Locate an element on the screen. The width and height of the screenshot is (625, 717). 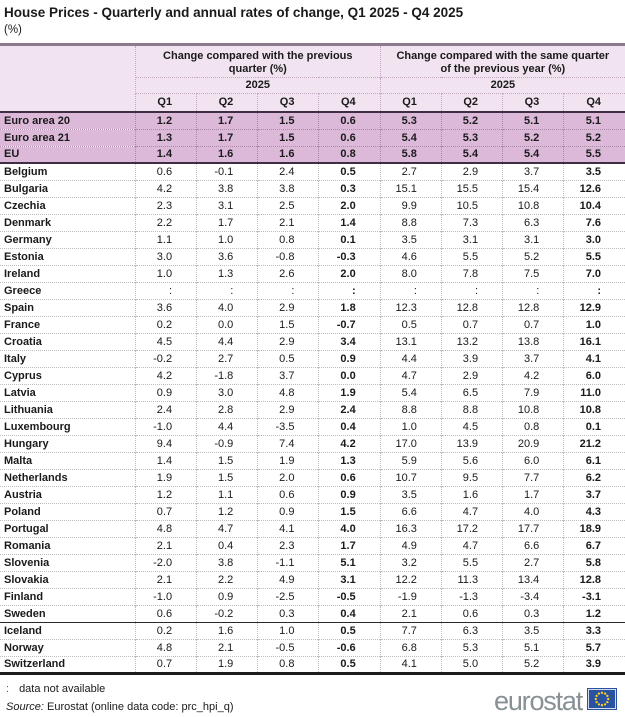
row-label: Portugal is located at coordinates (26, 528).